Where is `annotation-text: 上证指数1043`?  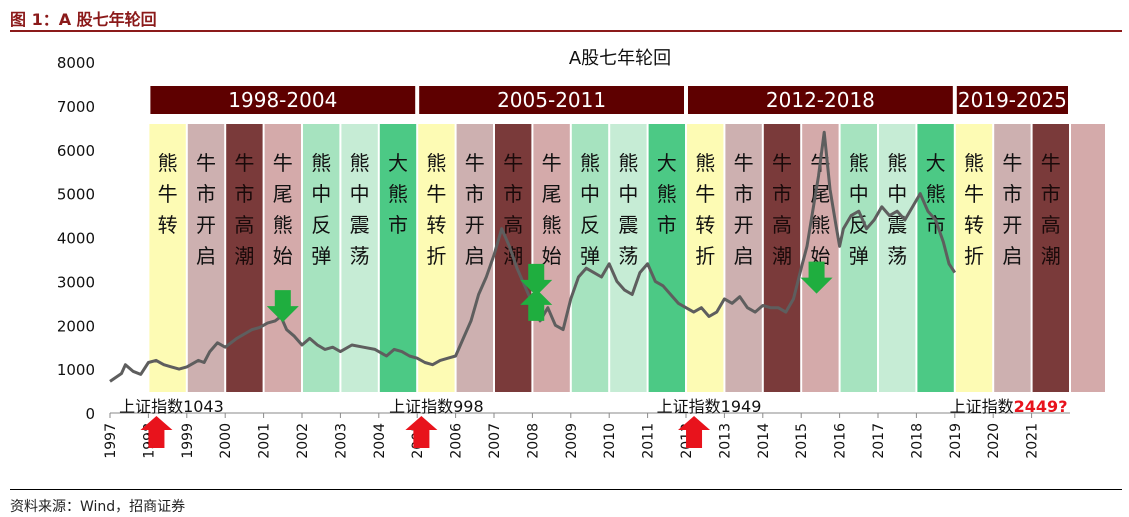 annotation-text: 上证指数1043 is located at coordinates (171, 406).